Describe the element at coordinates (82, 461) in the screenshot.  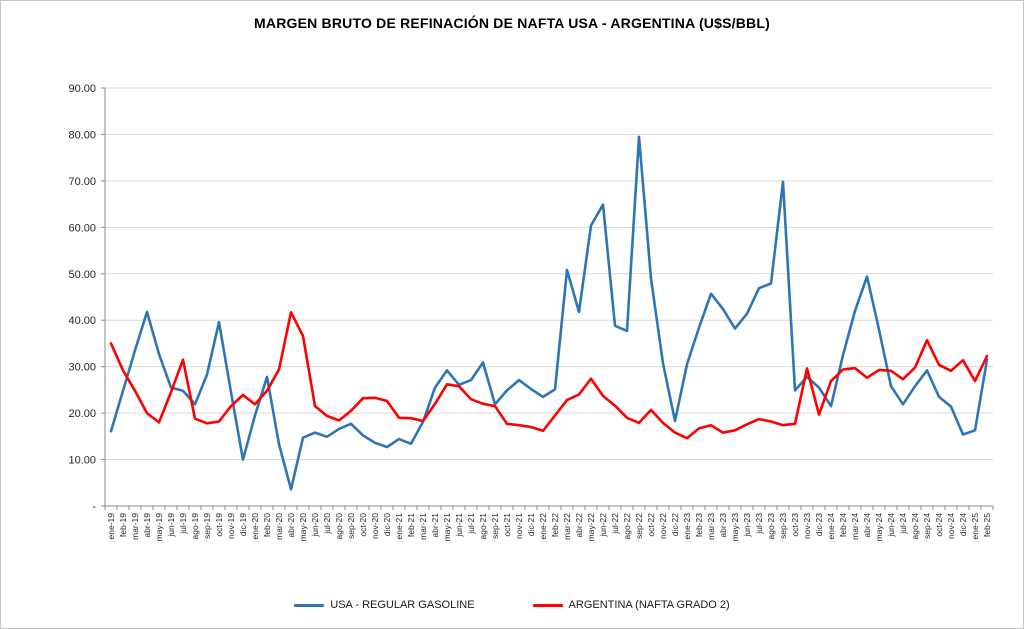
I see `svg-text: 10.00` at that location.